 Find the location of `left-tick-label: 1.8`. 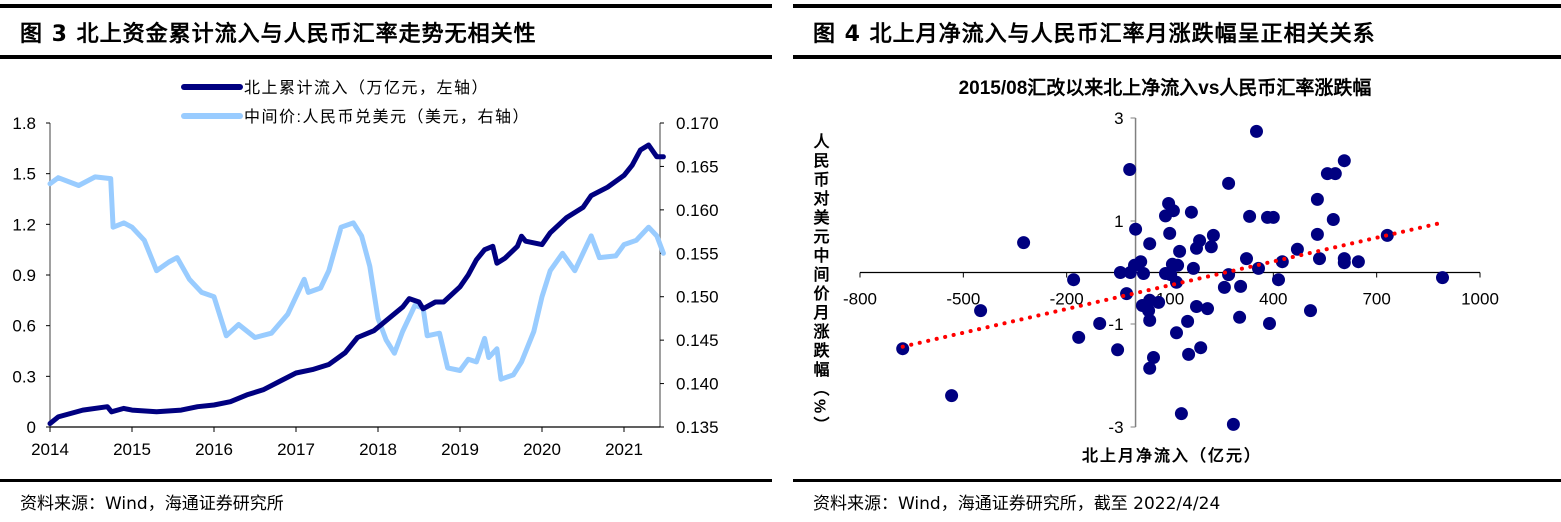

left-tick-label: 1.8 is located at coordinates (24, 123).